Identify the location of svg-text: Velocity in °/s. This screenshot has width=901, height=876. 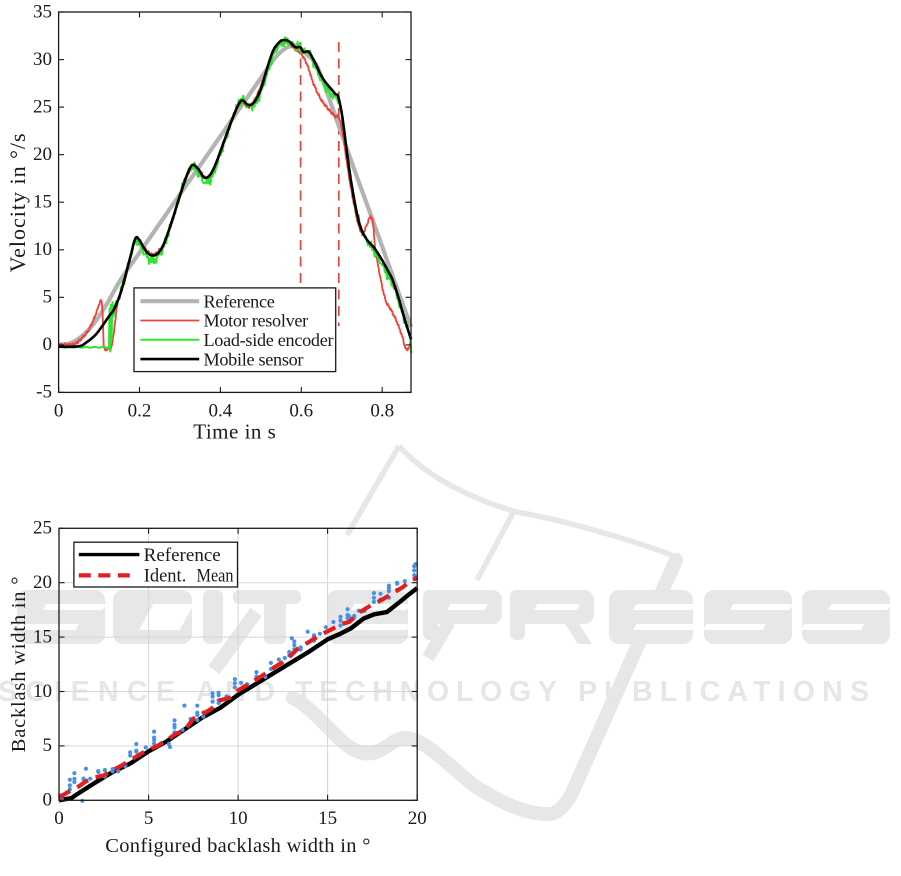
(17, 202).